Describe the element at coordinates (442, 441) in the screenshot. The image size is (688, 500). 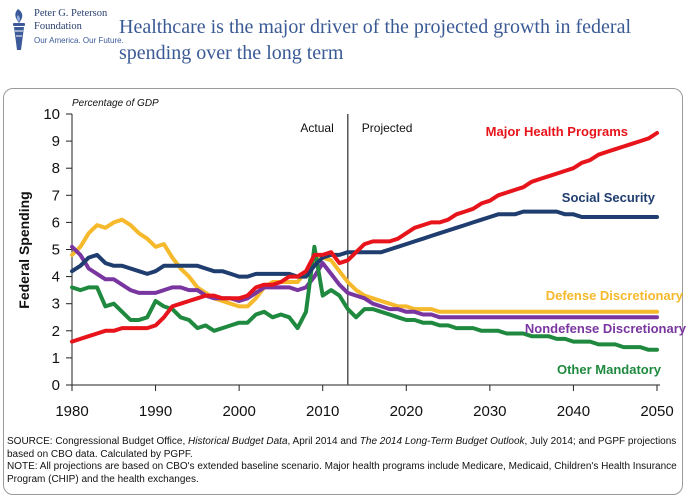
I see `source-title-outlook: The 2014 Long-Term Budget Outlook` at that location.